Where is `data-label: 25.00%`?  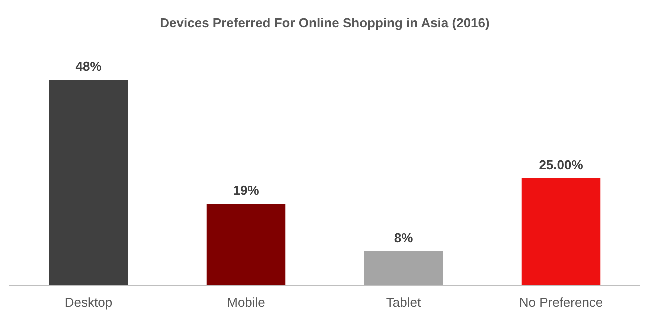 data-label: 25.00% is located at coordinates (561, 165).